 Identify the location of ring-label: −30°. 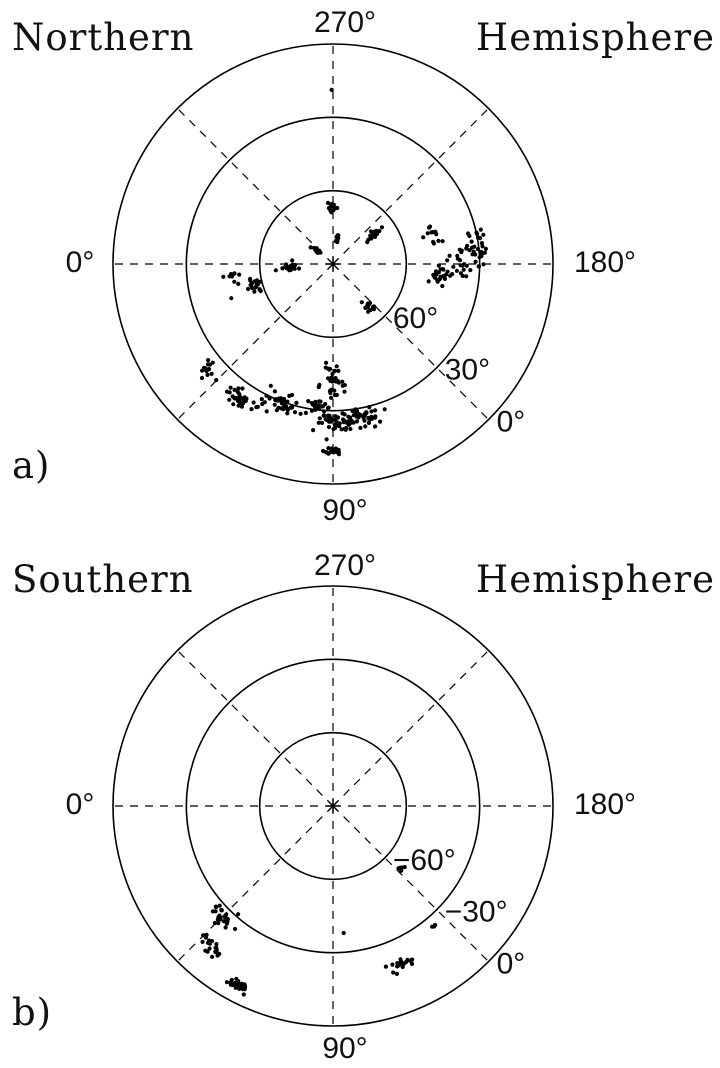
(476, 912).